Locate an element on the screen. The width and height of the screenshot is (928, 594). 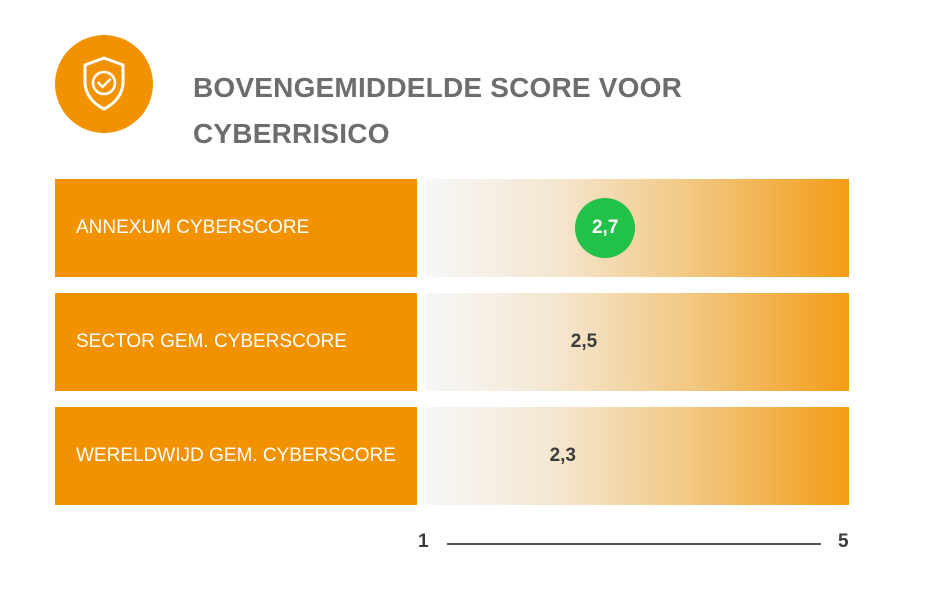
page-title: BOVENGEMIDDELDE SCORE VOOR CYBERRISICO is located at coordinates (438, 110).